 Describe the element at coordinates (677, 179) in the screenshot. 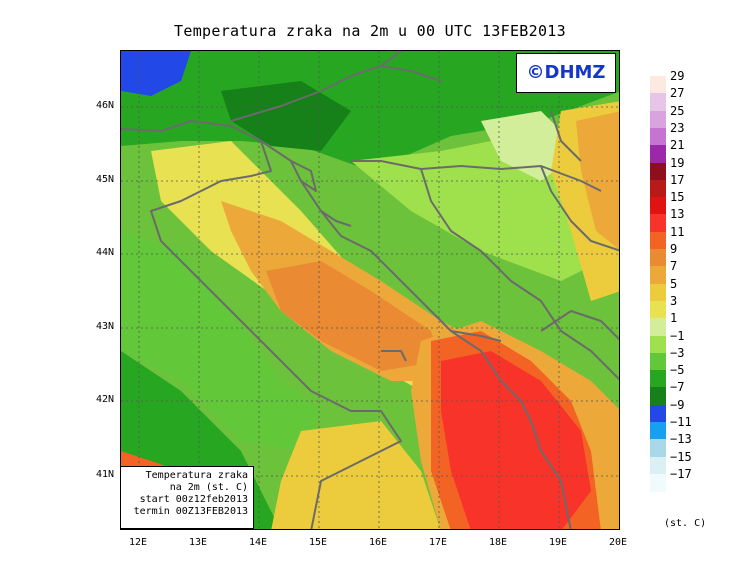

I see `legend-label: 17` at that location.